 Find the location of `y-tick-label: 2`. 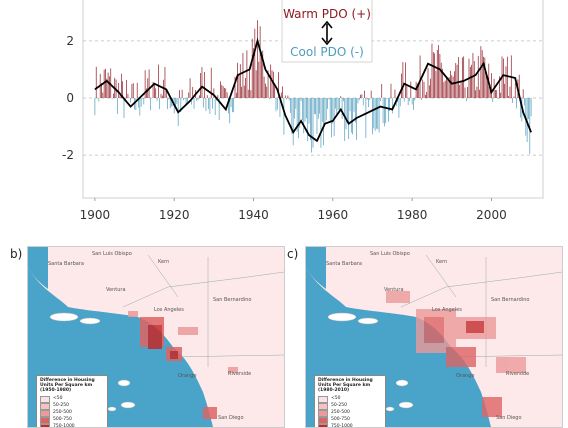

y-tick-label: 2 is located at coordinates (70, 41).